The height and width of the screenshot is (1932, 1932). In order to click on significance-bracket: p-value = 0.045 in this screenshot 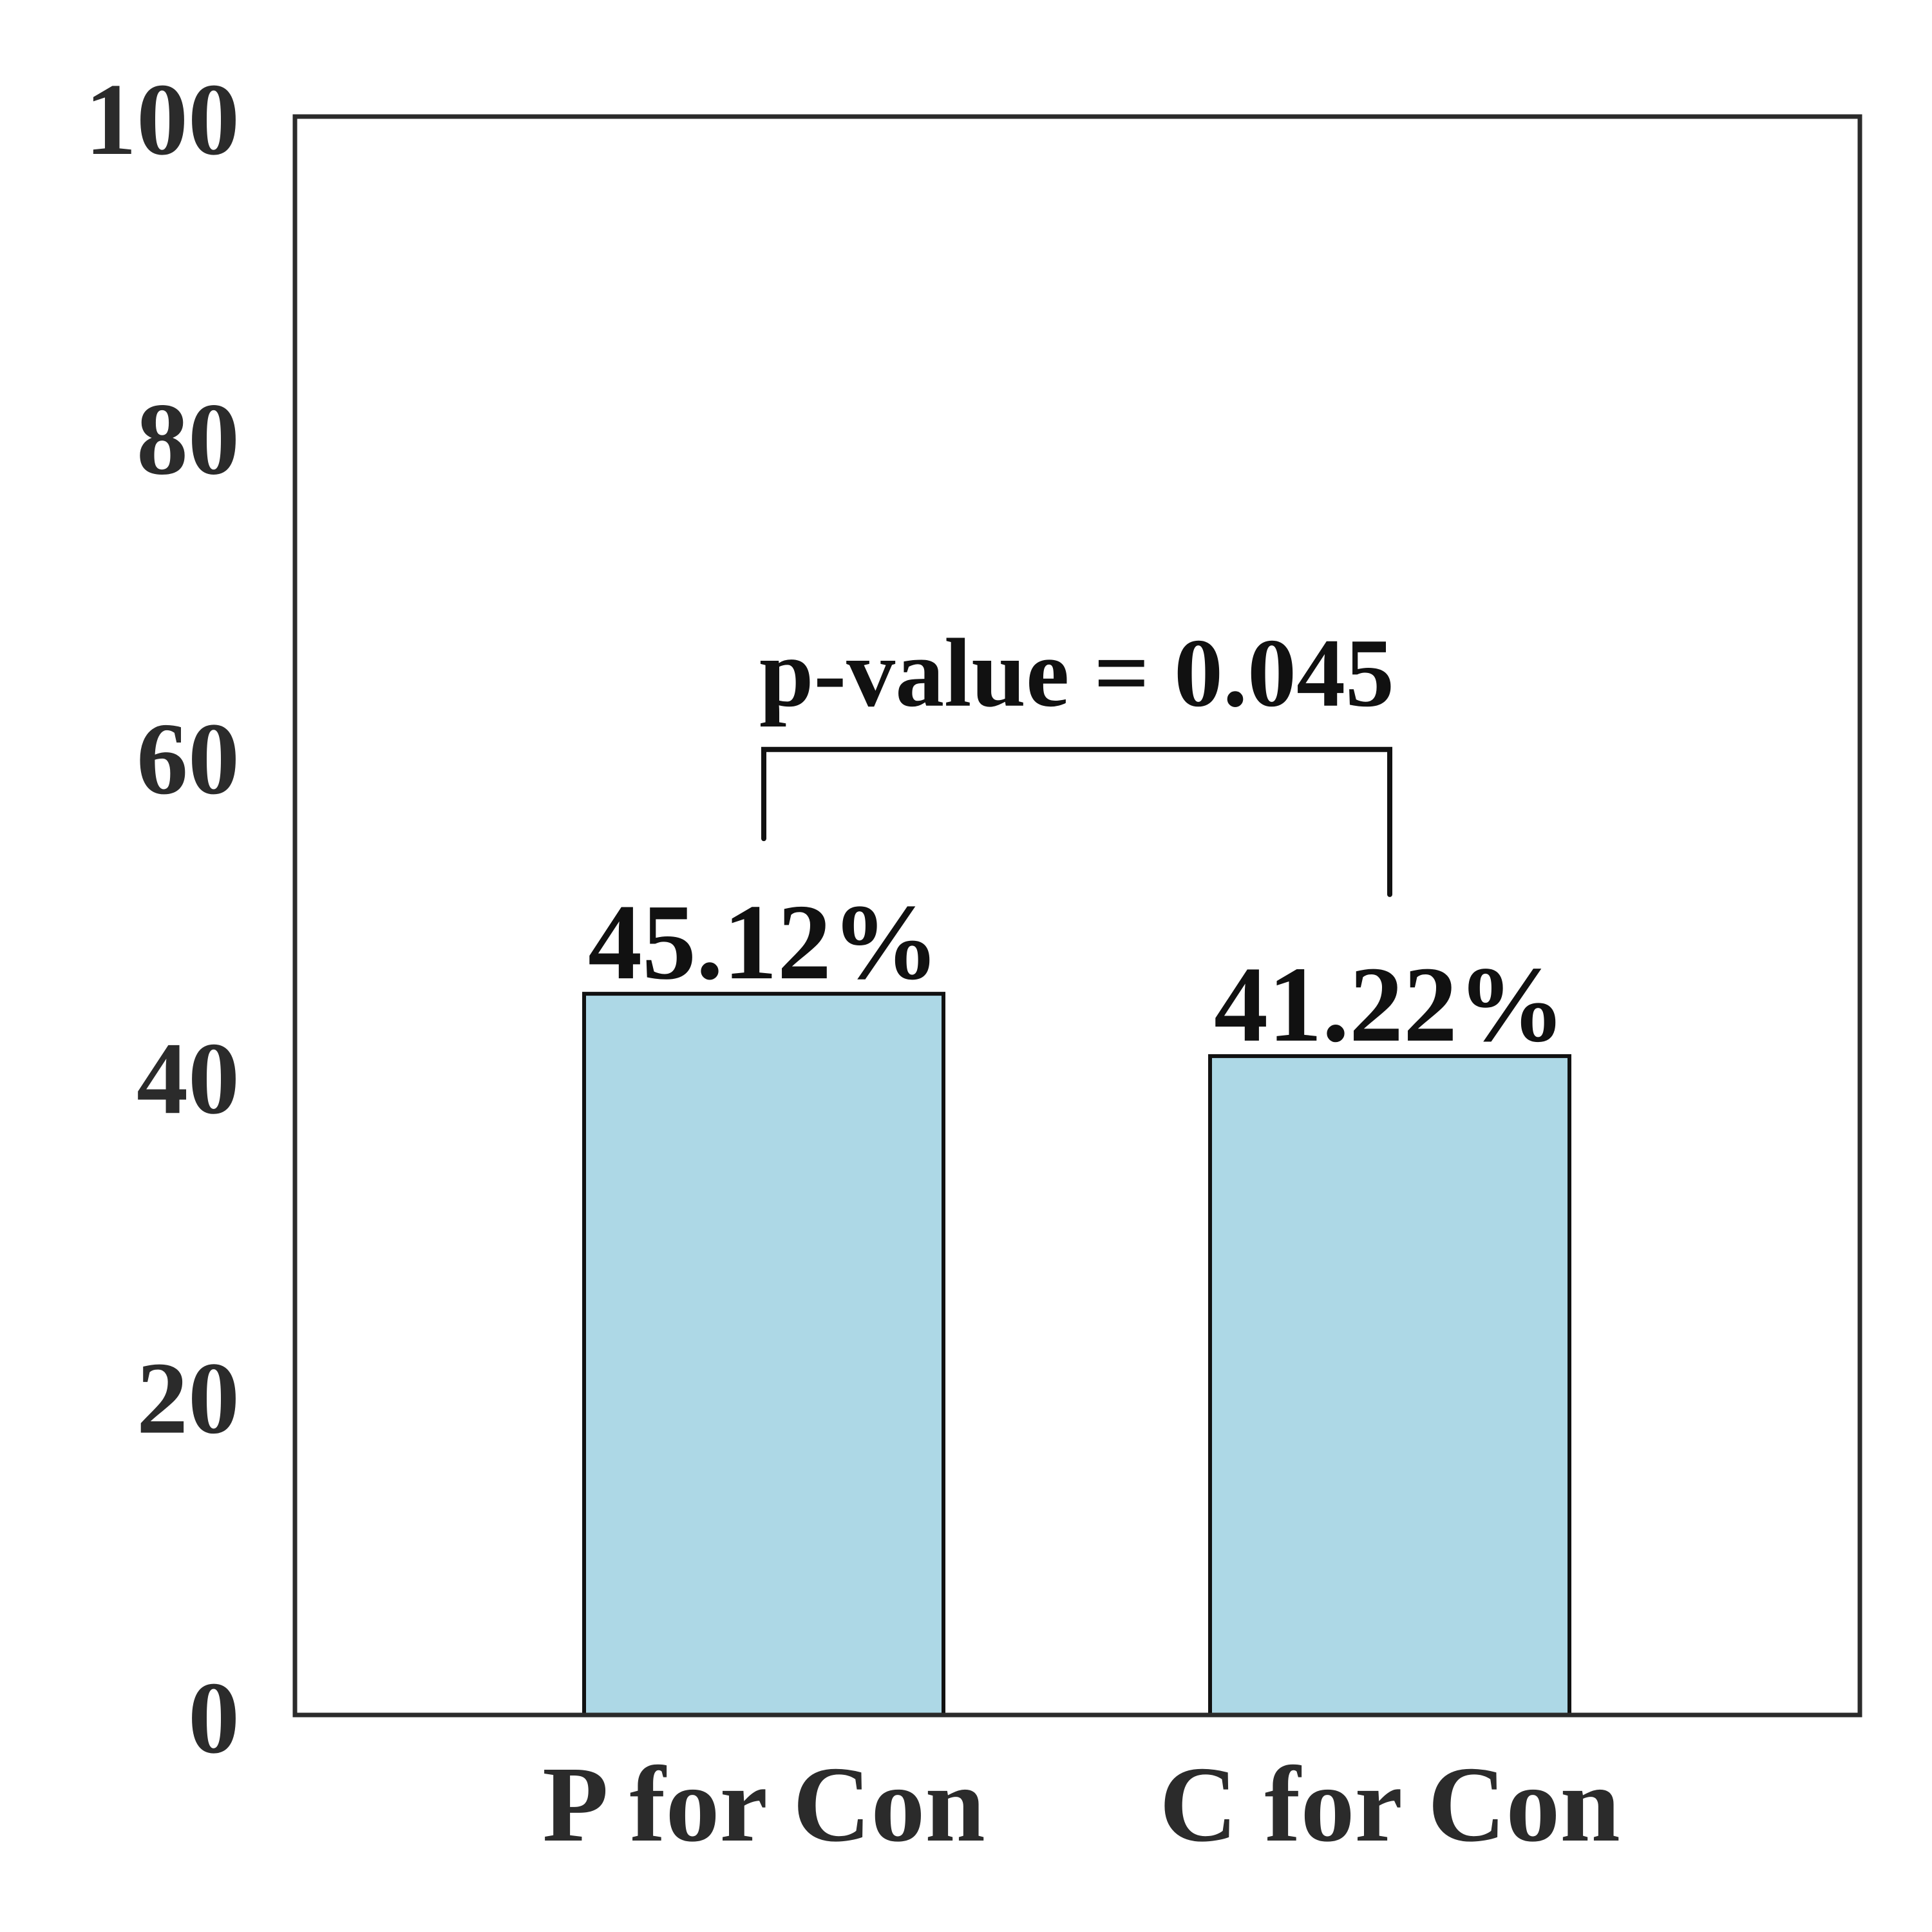, I will do `click(1076, 758)`.